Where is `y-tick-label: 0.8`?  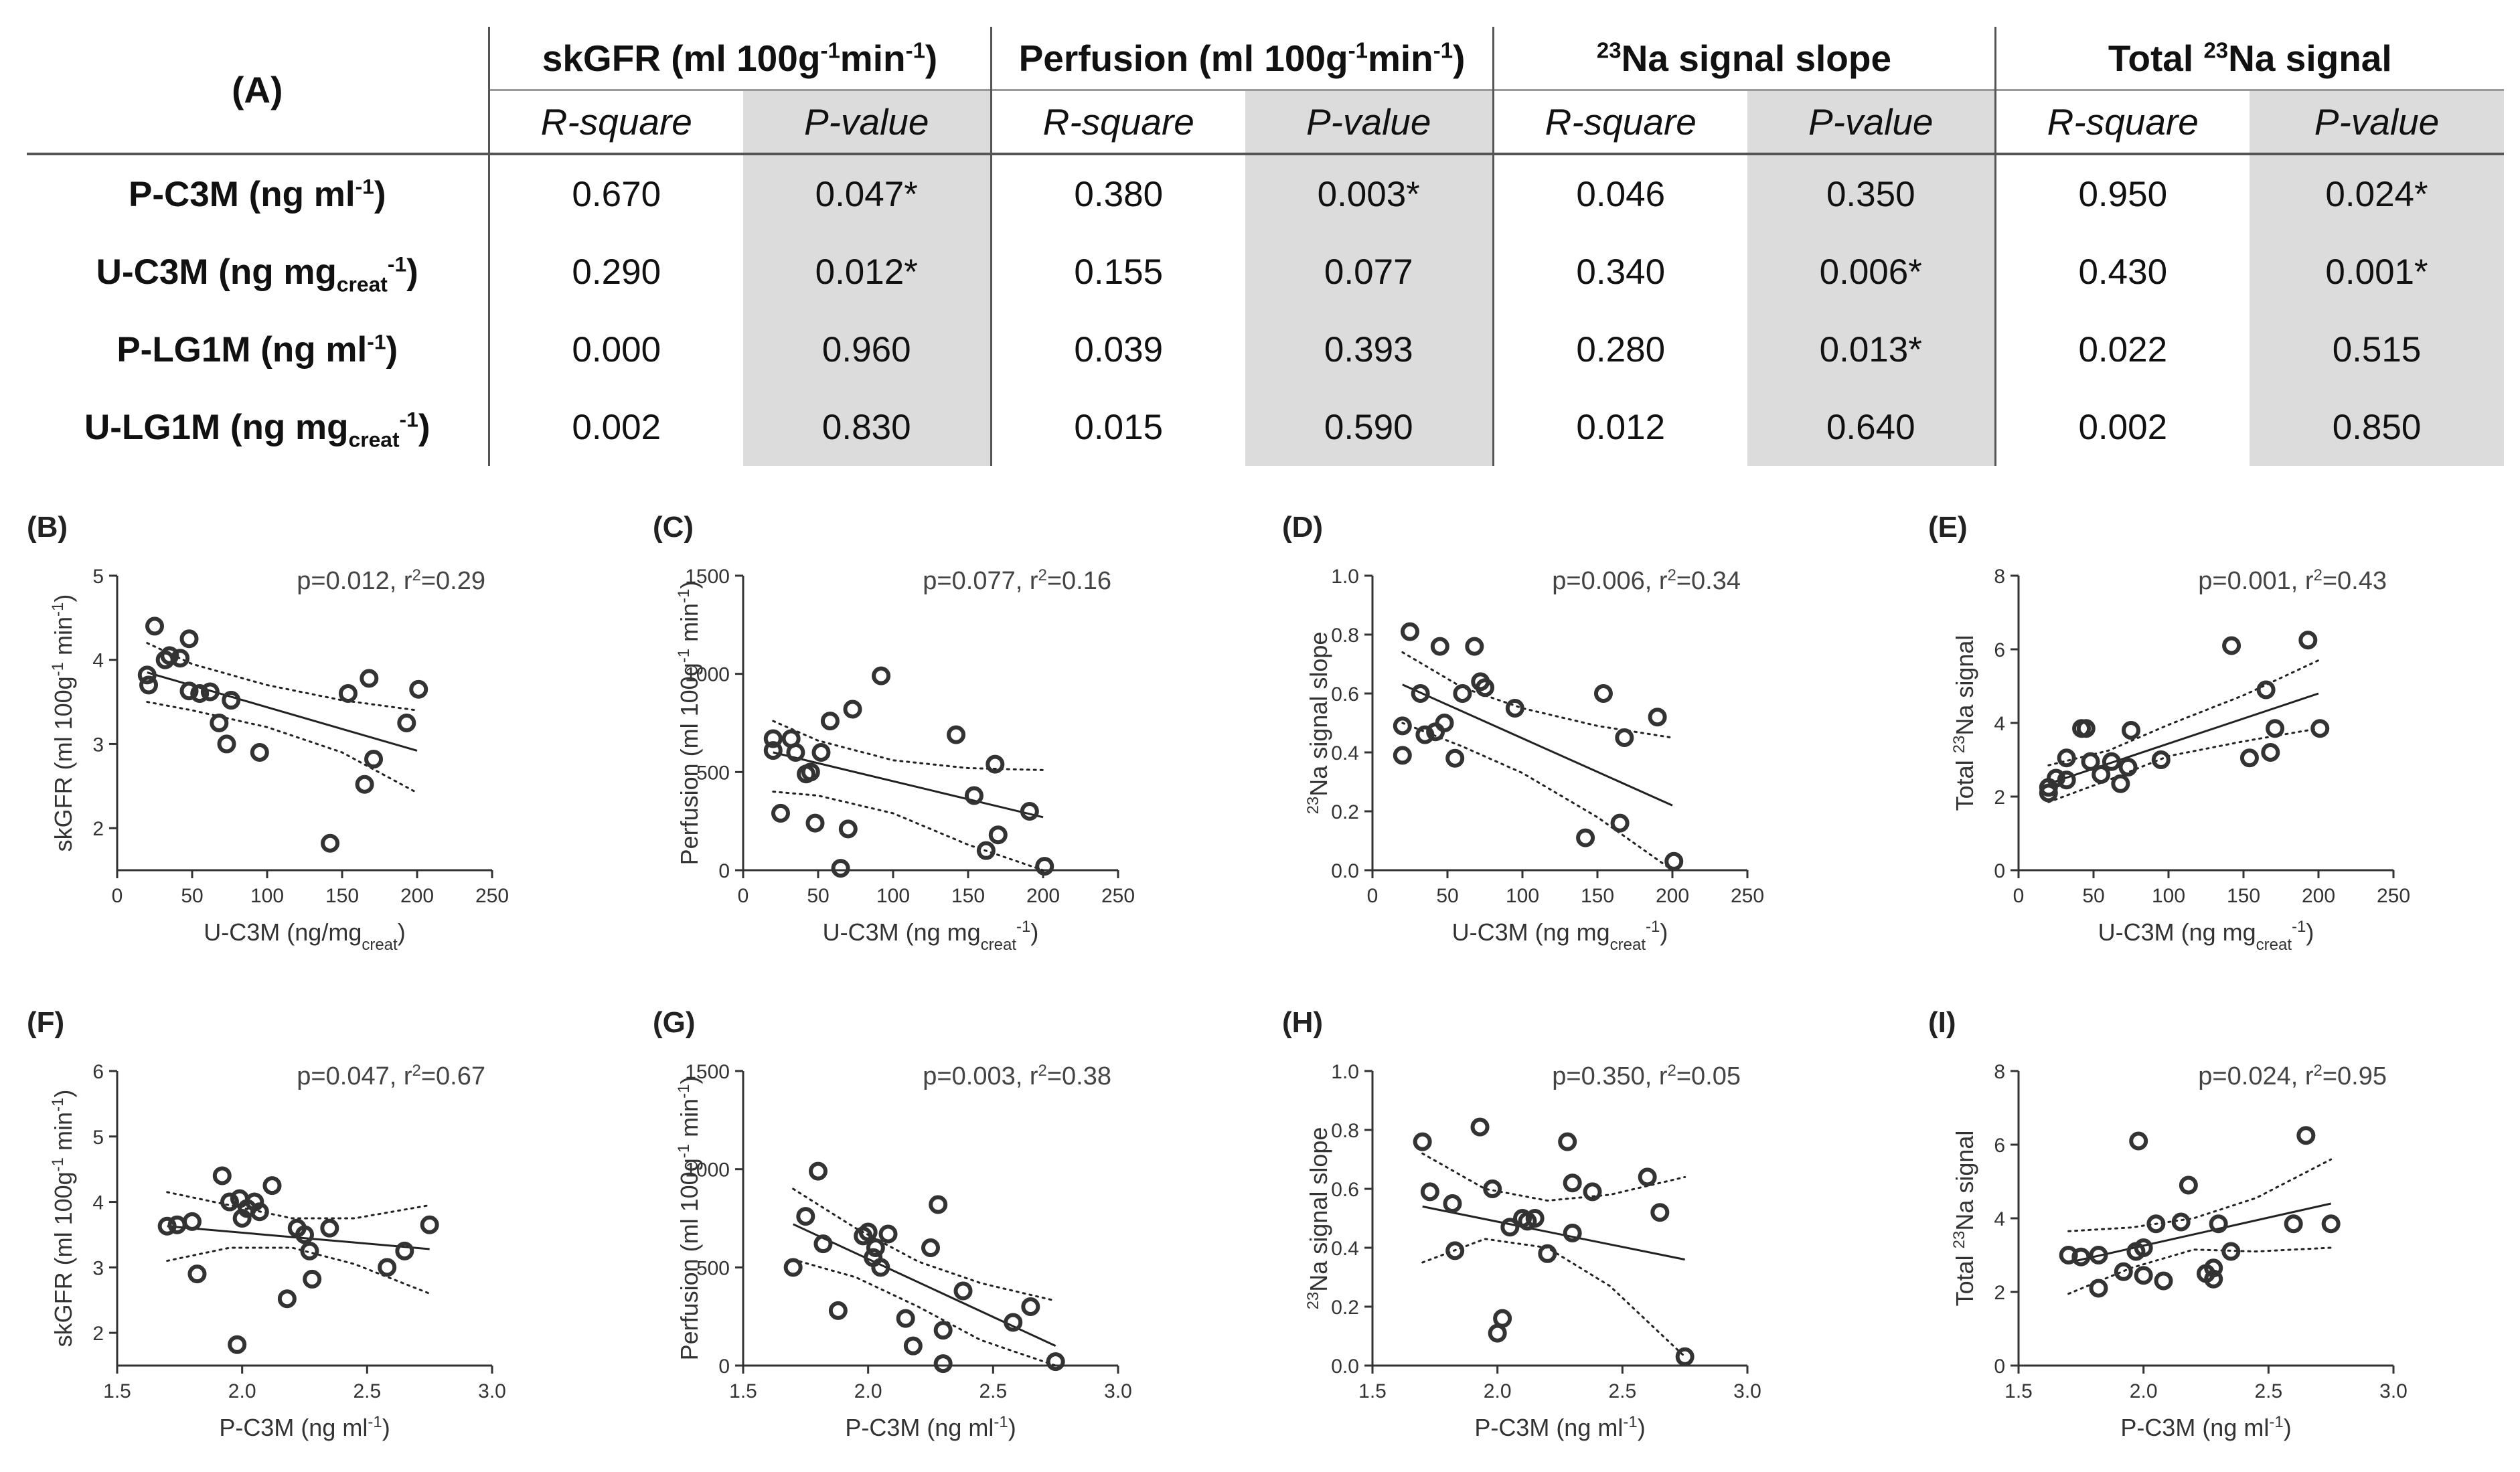 y-tick-label: 0.8 is located at coordinates (1345, 636).